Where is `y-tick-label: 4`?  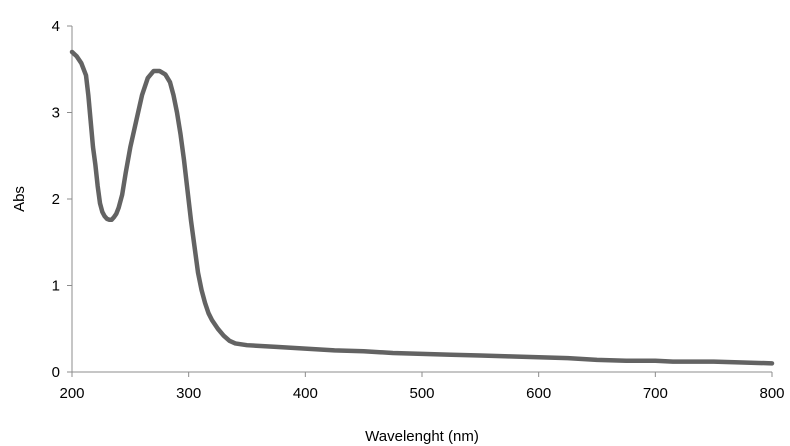
y-tick-label: 4 is located at coordinates (56, 26).